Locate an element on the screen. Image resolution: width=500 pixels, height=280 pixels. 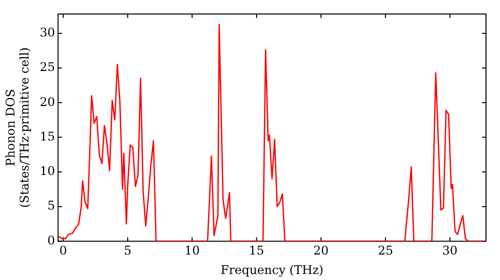
y-axis-title: Phonon DOS (States/THz·primitive cell) is located at coordinates (17, 127).